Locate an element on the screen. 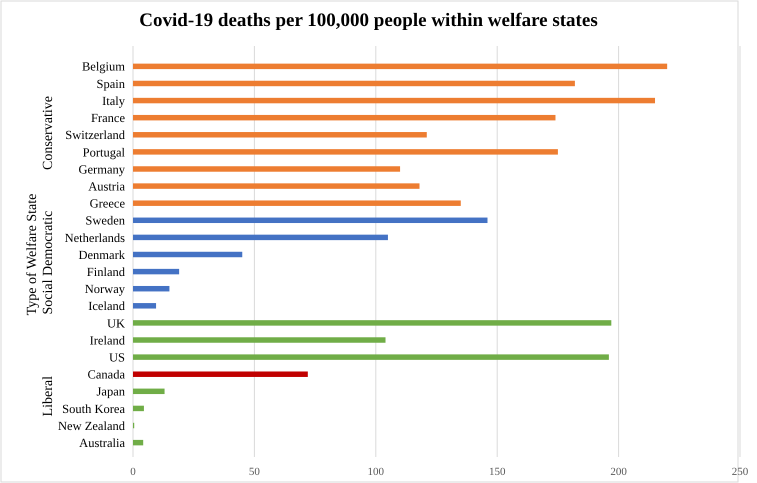  y-tick-label: Italy is located at coordinates (114, 101).